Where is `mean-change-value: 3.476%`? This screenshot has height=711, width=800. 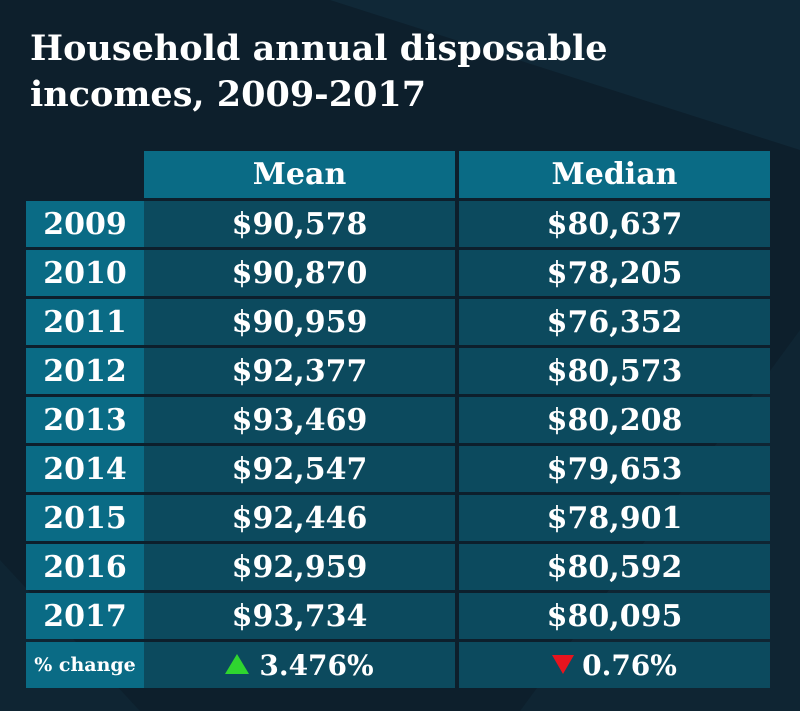 mean-change-value: 3.476% is located at coordinates (316, 665).